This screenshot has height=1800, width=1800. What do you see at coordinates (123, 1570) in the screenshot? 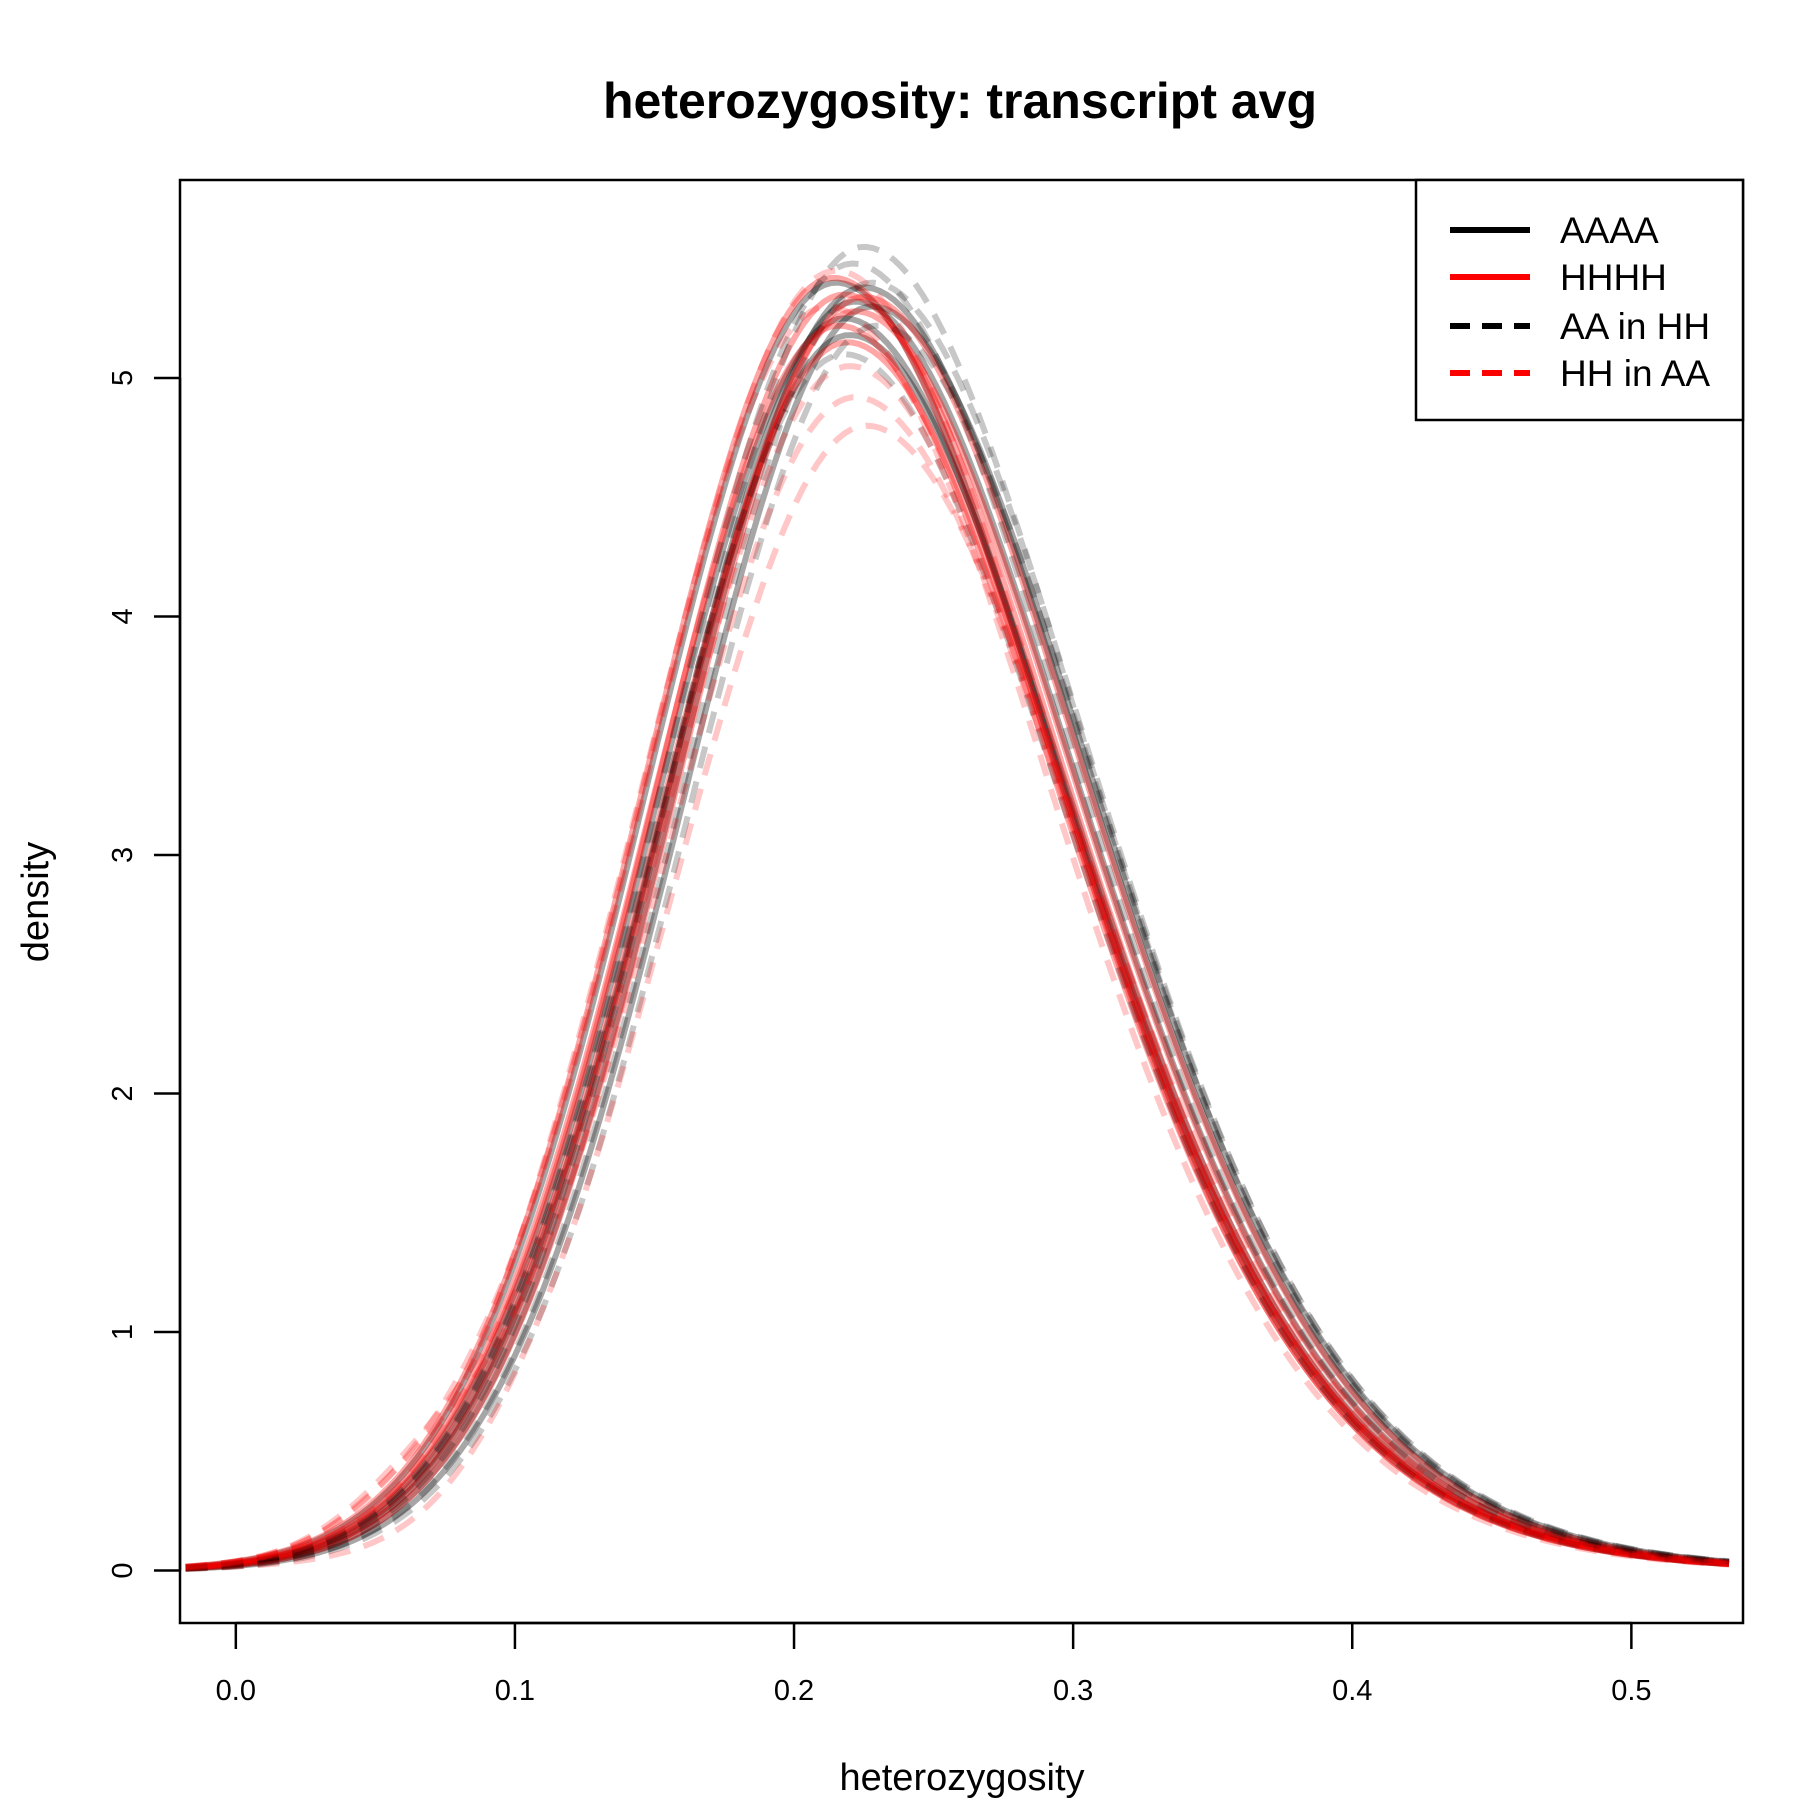
I see `y-tick-label: 0` at bounding box center [123, 1570].